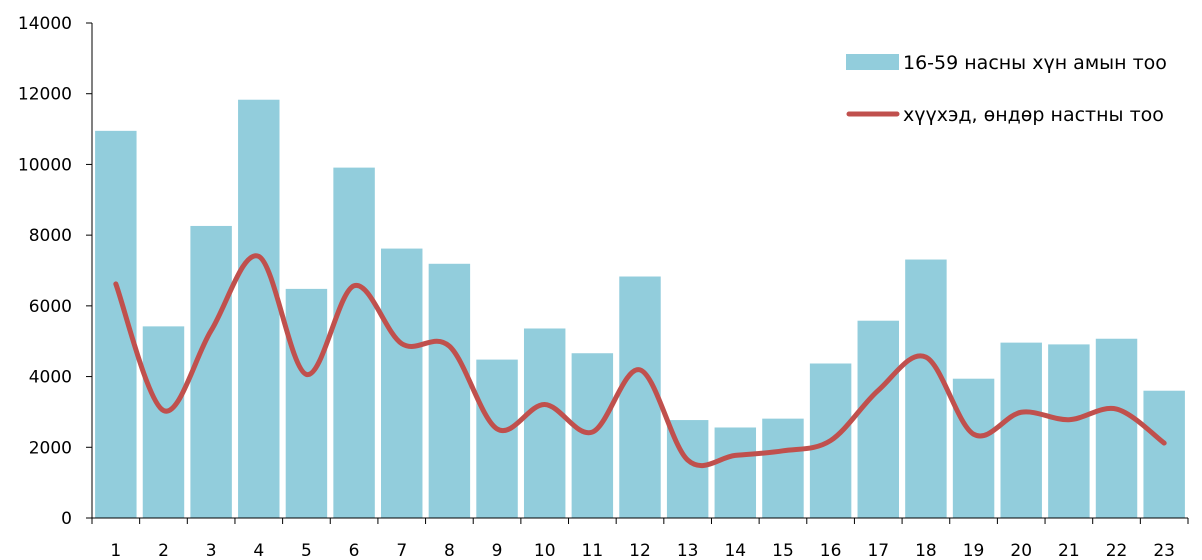 The height and width of the screenshot is (560, 1202). I want to click on x-tick-label: 23, so click(1164, 550).